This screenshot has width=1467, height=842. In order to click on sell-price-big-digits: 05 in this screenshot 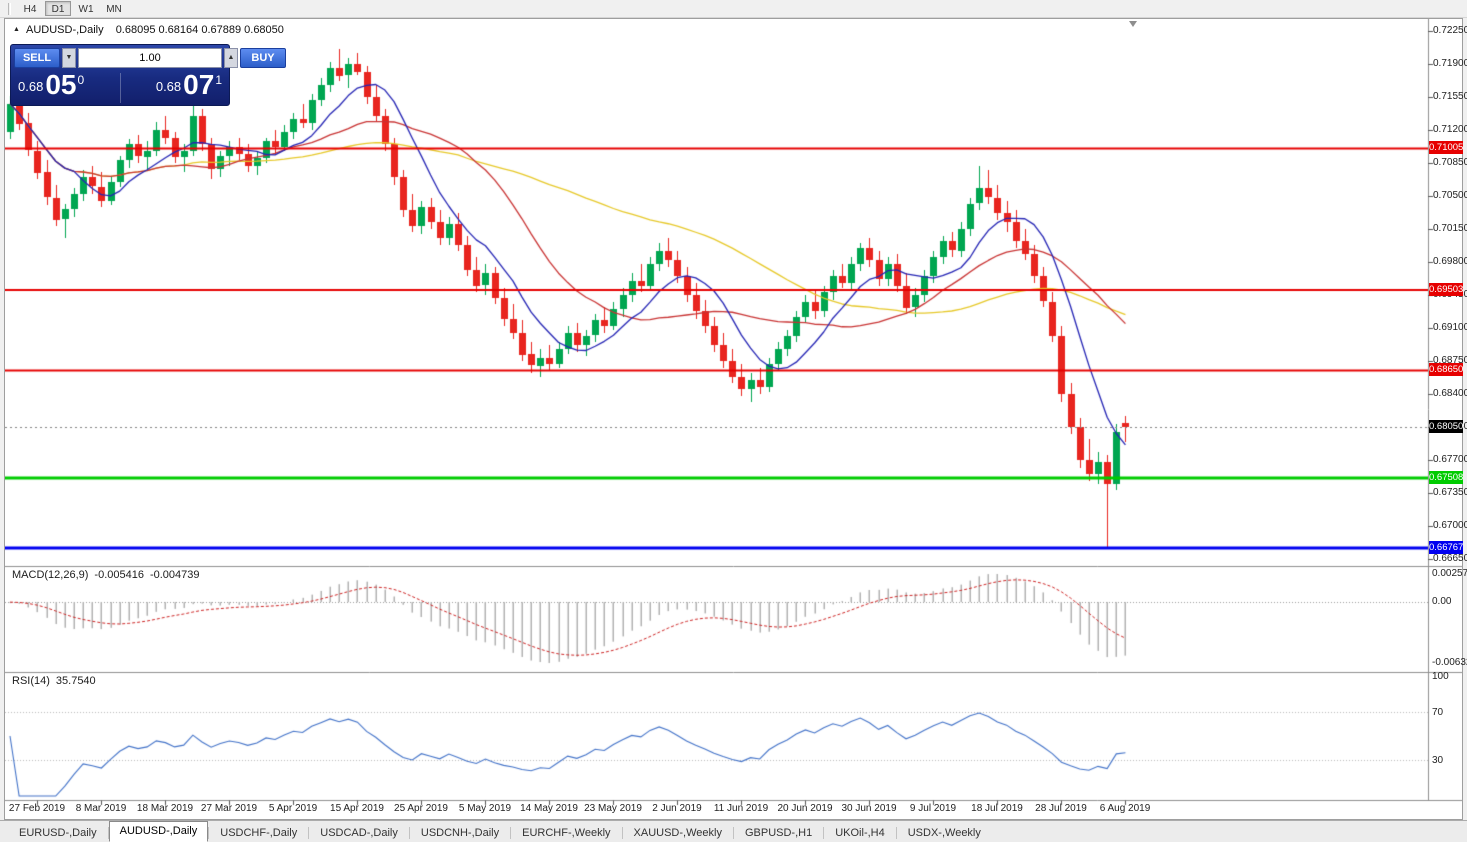, I will do `click(61, 84)`.